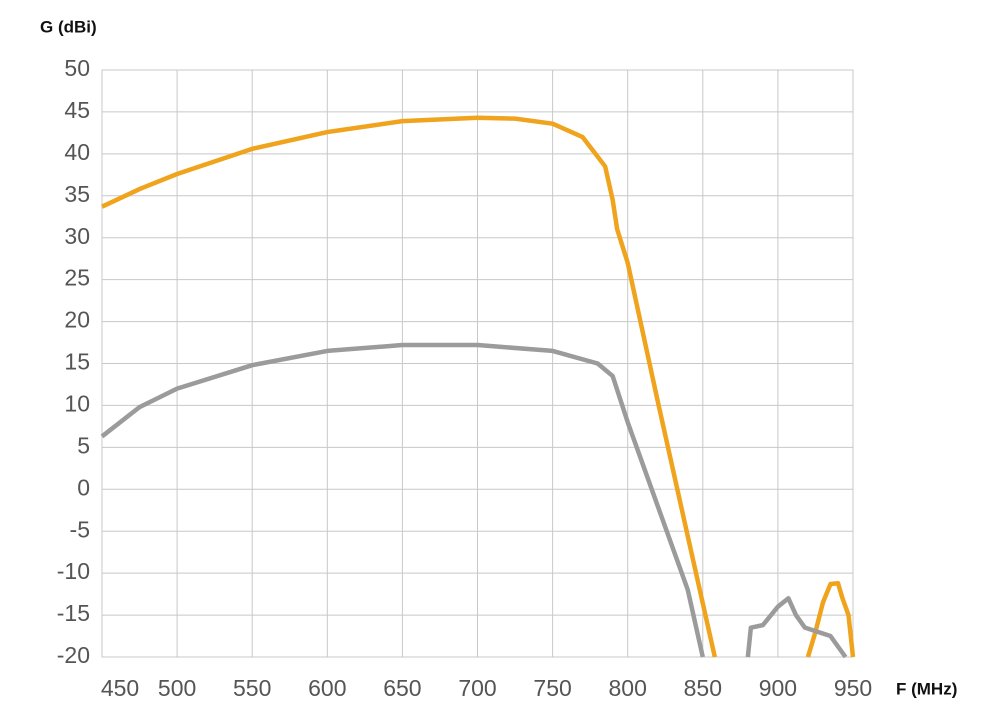 Image resolution: width=1000 pixels, height=724 pixels. I want to click on x-tick-label: 450, so click(120, 688).